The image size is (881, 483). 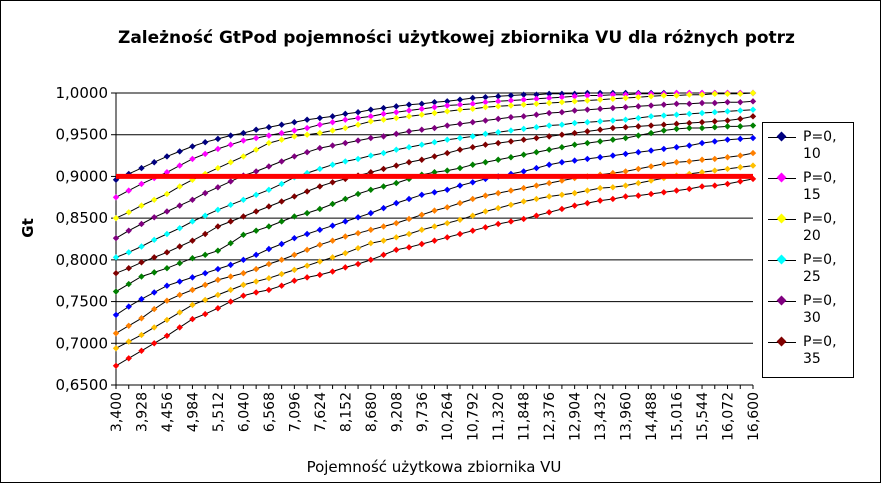 What do you see at coordinates (820, 227) in the screenshot?
I see `legend-label: P=0, 20` at bounding box center [820, 227].